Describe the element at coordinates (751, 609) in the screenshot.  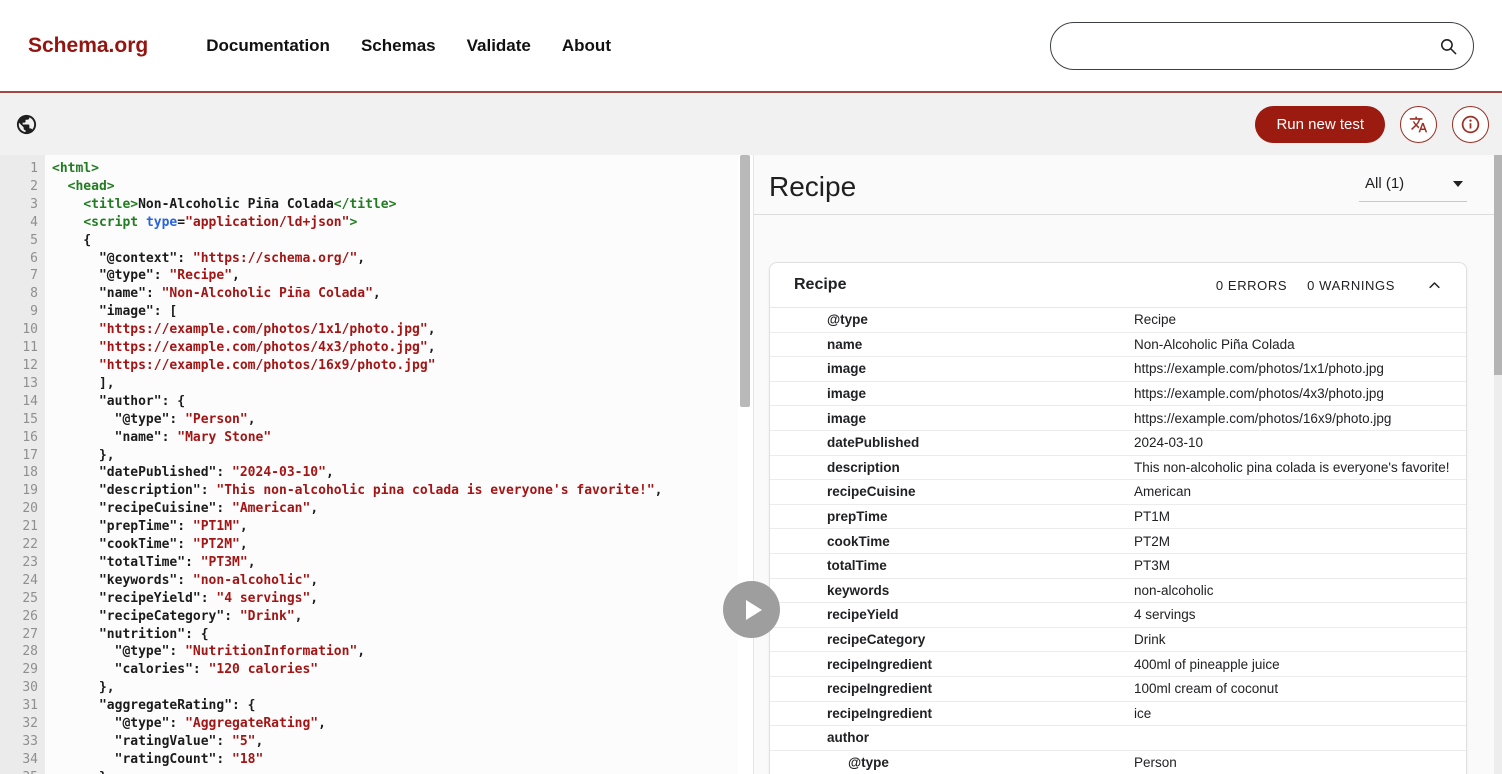
I see `play-button` at that location.